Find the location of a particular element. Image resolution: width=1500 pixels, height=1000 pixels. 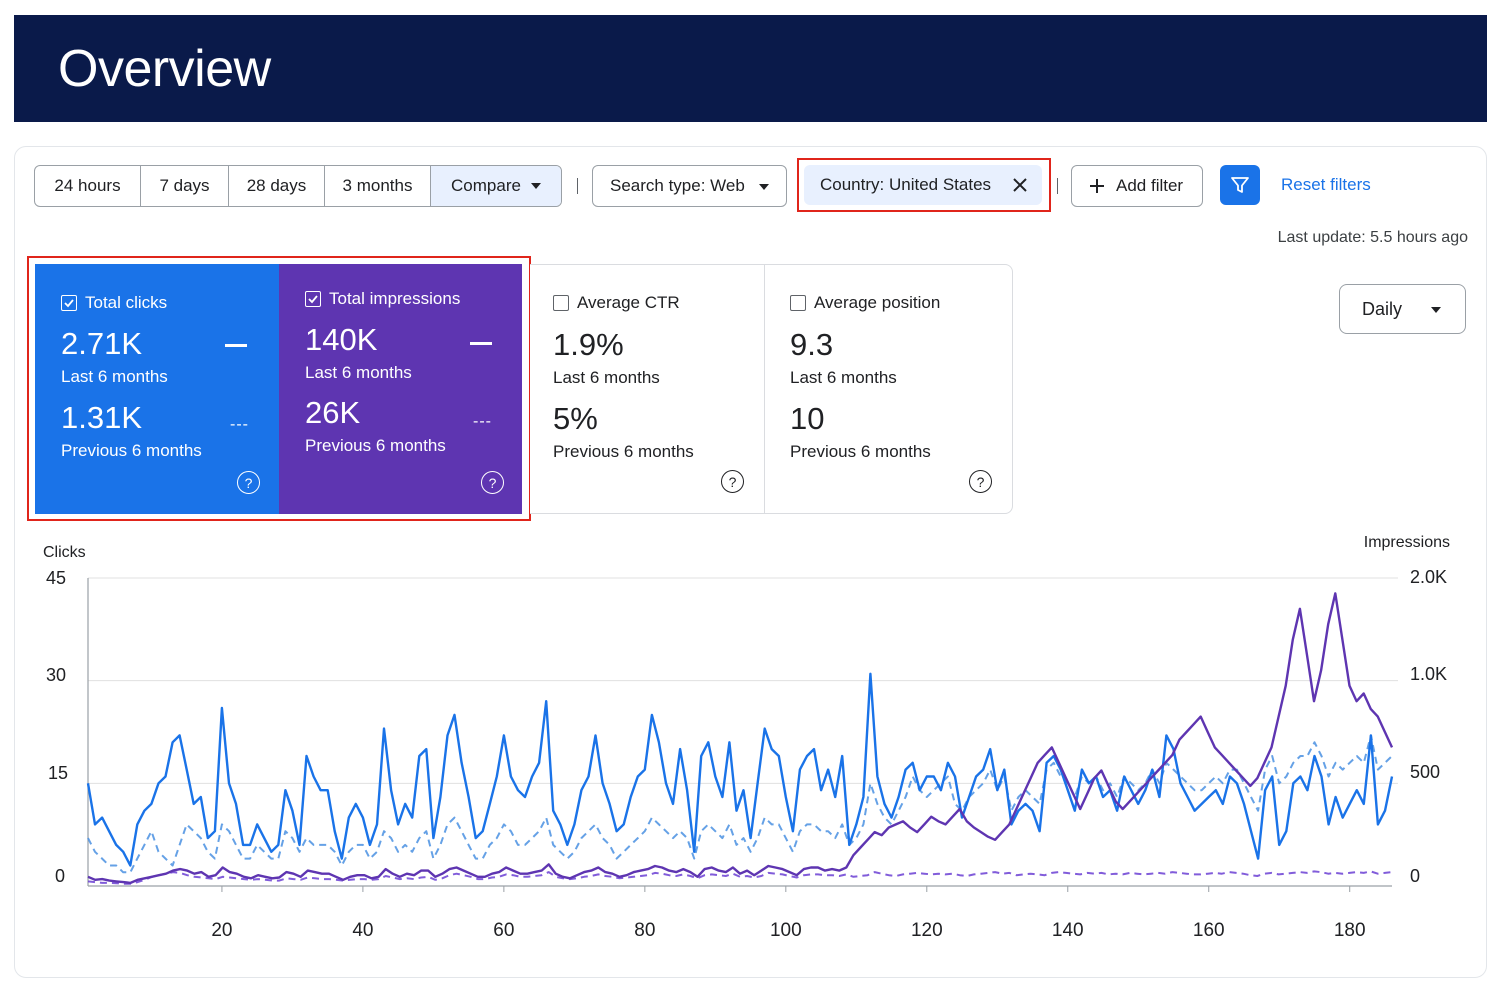

reset-filters-link: Reset filters is located at coordinates (1326, 184).